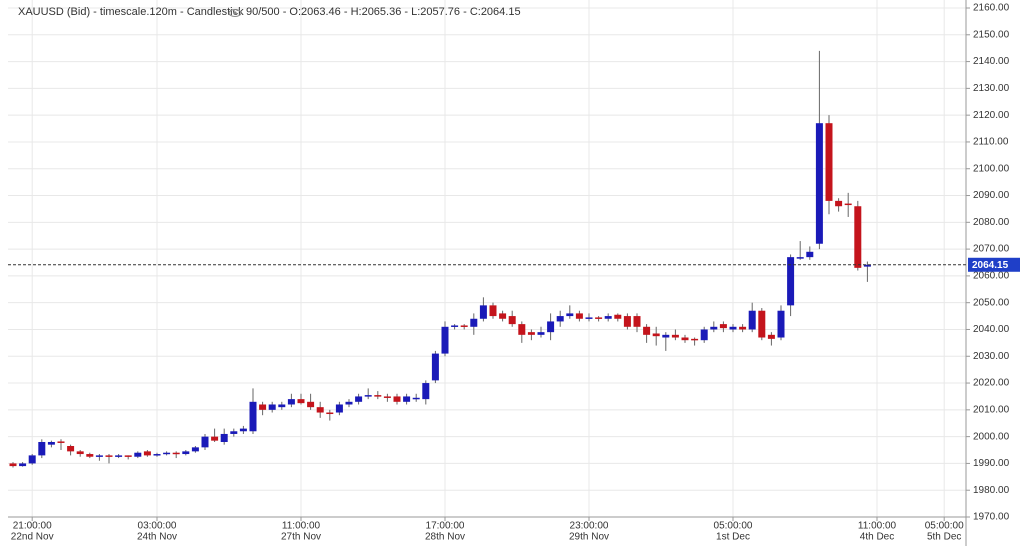  What do you see at coordinates (944, 537) in the screenshot?
I see `x-tick-date: 5th Dec` at bounding box center [944, 537].